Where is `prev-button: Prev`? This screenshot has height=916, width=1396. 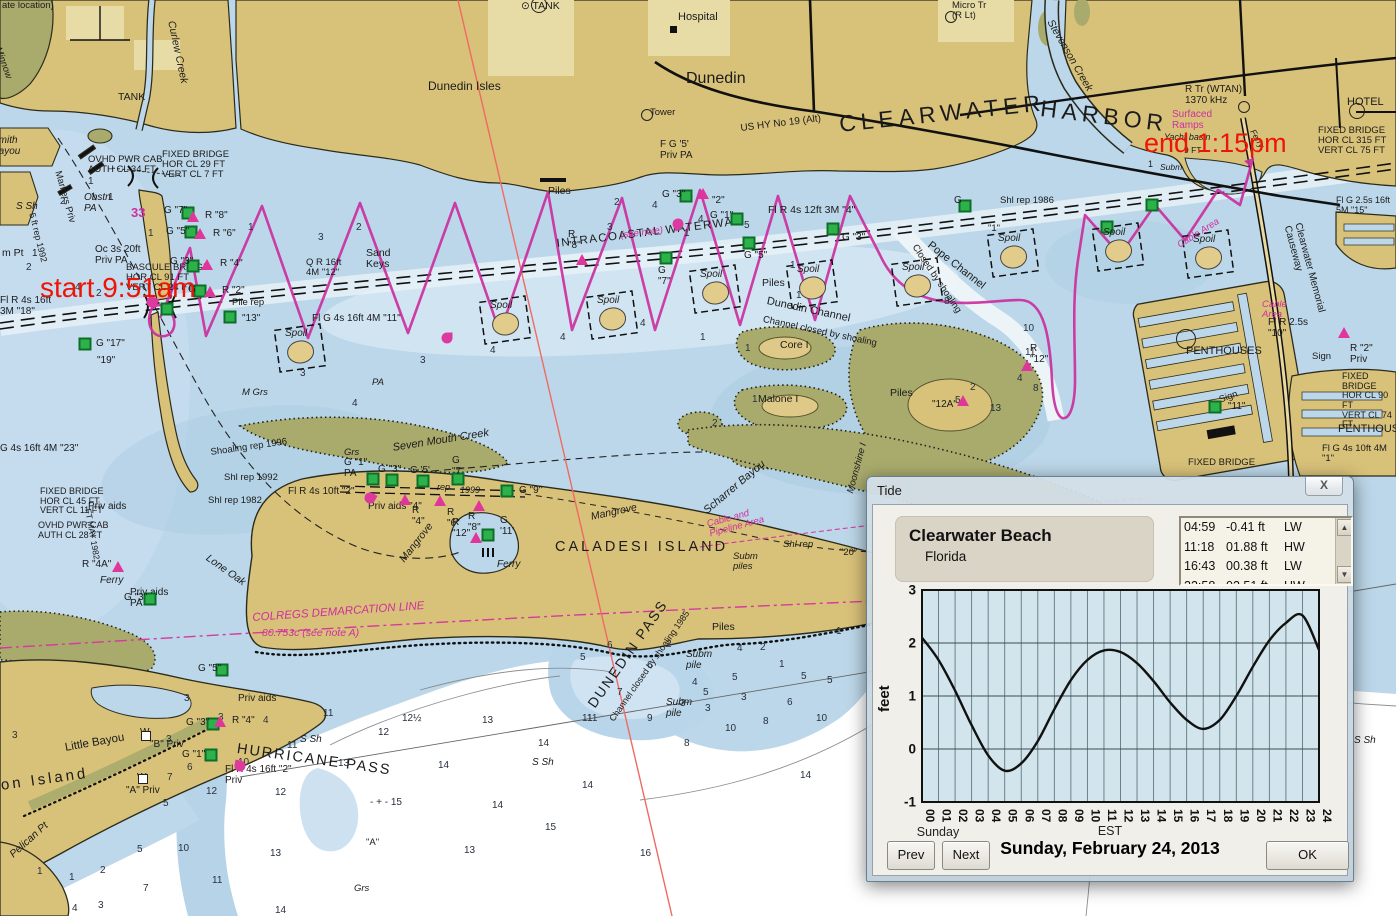 prev-button: Prev is located at coordinates (911, 855).